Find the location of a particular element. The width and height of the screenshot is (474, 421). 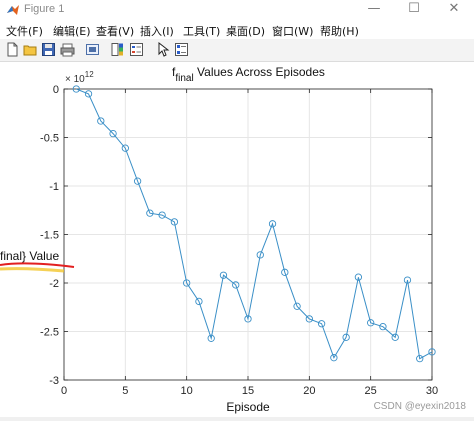

x-tick-label: 15 is located at coordinates (248, 391).